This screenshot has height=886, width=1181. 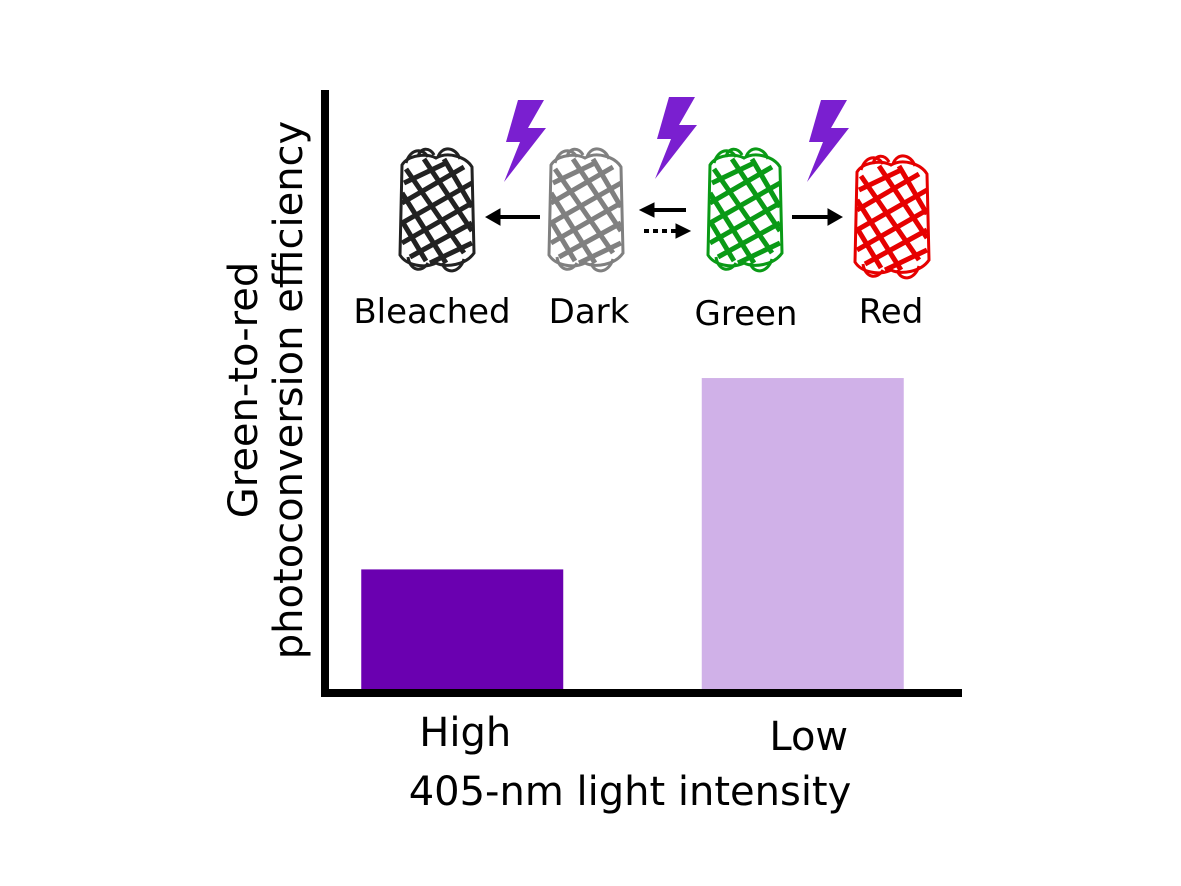 What do you see at coordinates (662, 210) in the screenshot?
I see `arrow-green-to-dark` at bounding box center [662, 210].